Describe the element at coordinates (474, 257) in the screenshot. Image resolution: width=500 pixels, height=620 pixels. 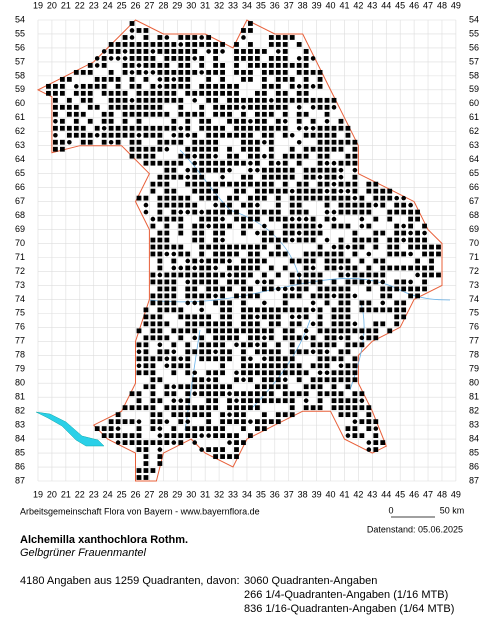
I see `row-label: 71` at that location.